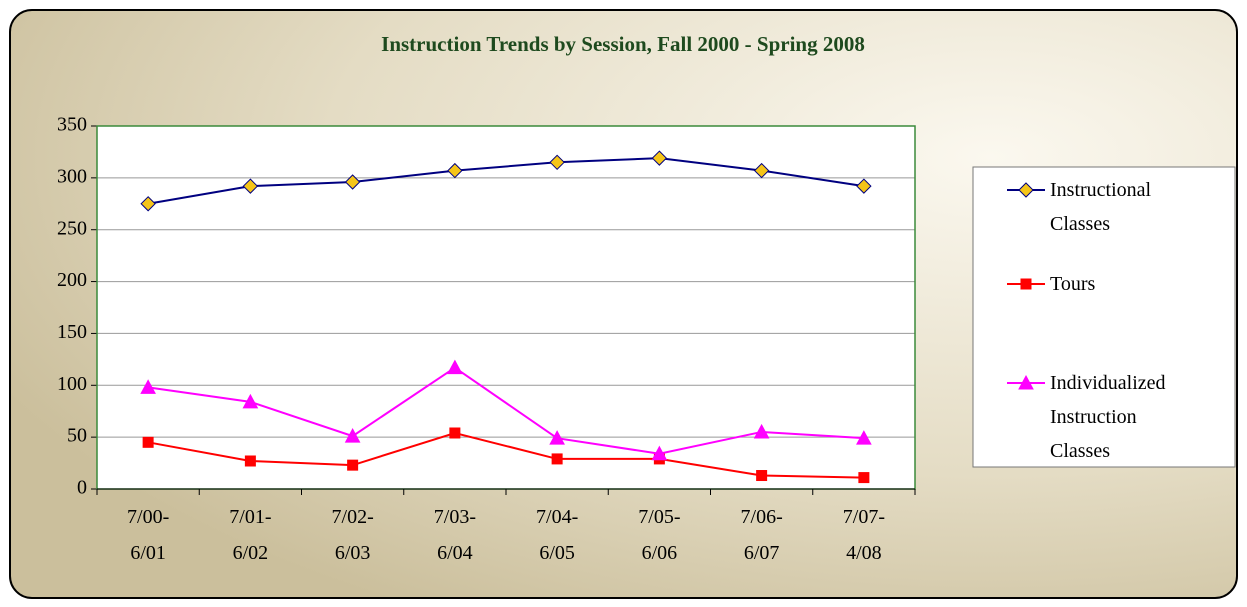  Describe the element at coordinates (762, 535) in the screenshot. I see `x-tick-label: 7/06- 6/07` at that location.